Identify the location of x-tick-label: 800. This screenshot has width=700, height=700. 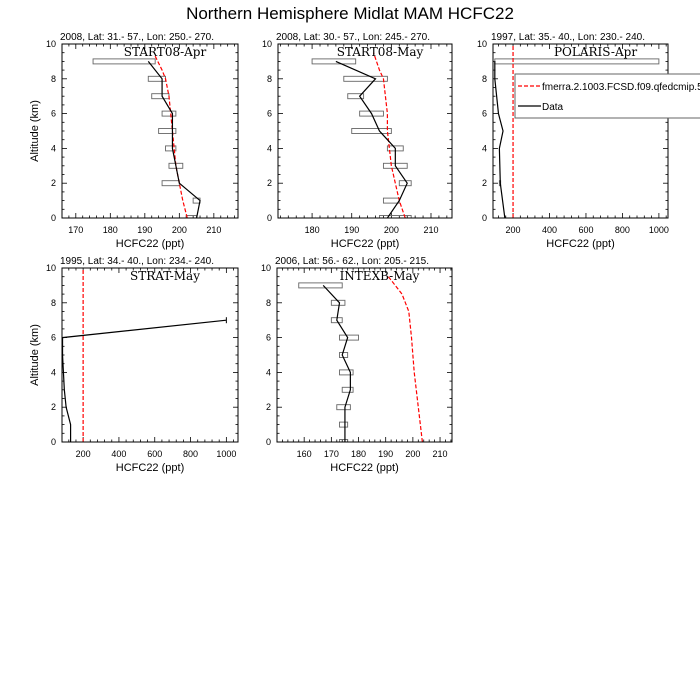
(622, 230).